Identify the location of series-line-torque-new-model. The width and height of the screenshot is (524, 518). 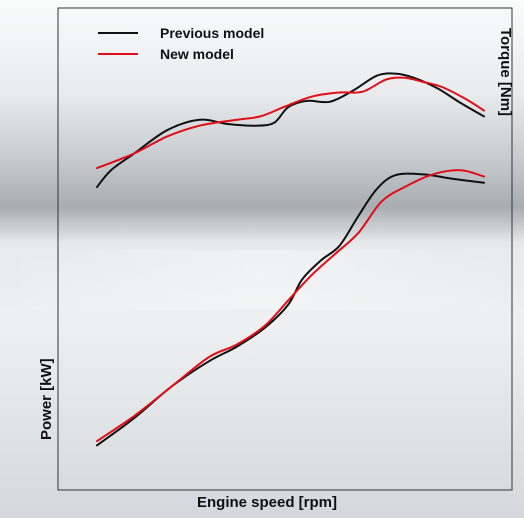
(290, 123).